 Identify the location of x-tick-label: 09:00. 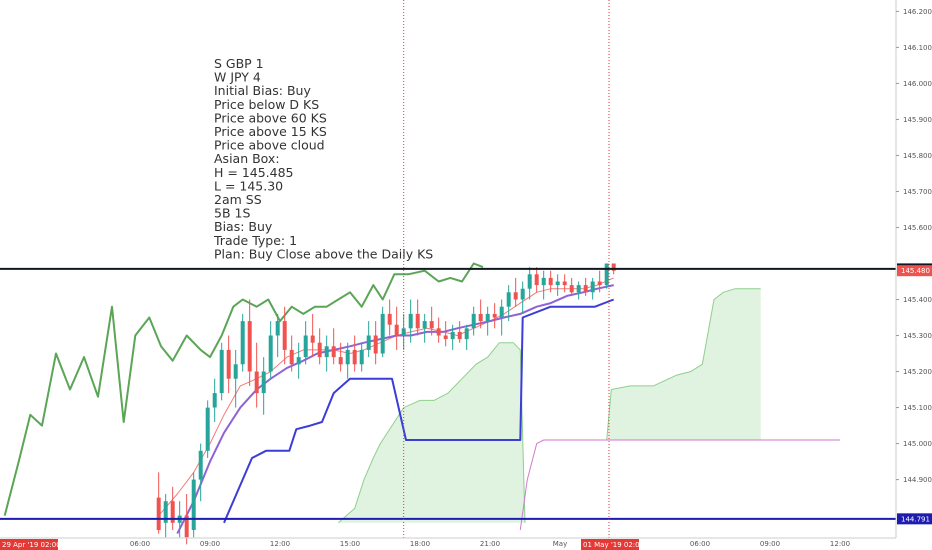
(770, 544).